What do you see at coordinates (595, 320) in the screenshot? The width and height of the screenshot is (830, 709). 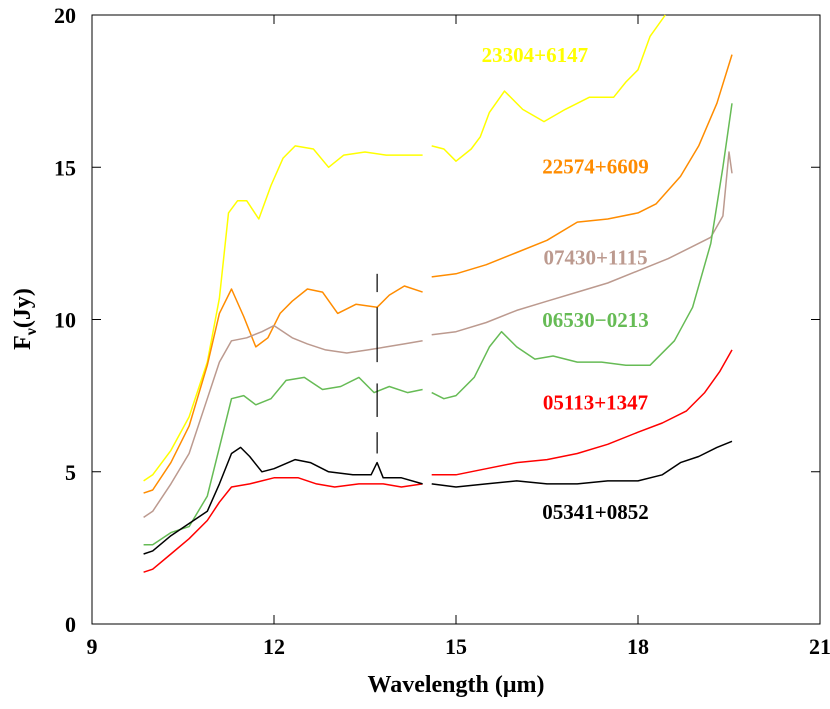 I see `series-label: 06530−0213` at bounding box center [595, 320].